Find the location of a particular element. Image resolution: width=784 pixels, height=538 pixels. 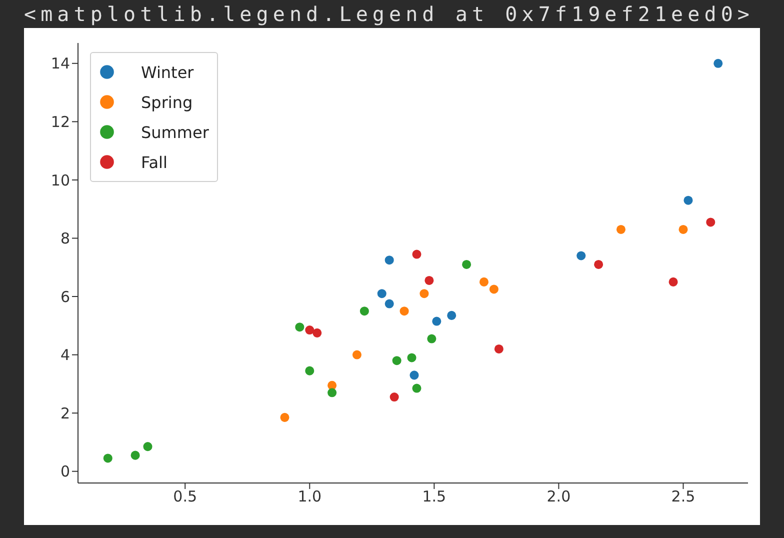

y-tick-label: 10 is located at coordinates (60, 180).